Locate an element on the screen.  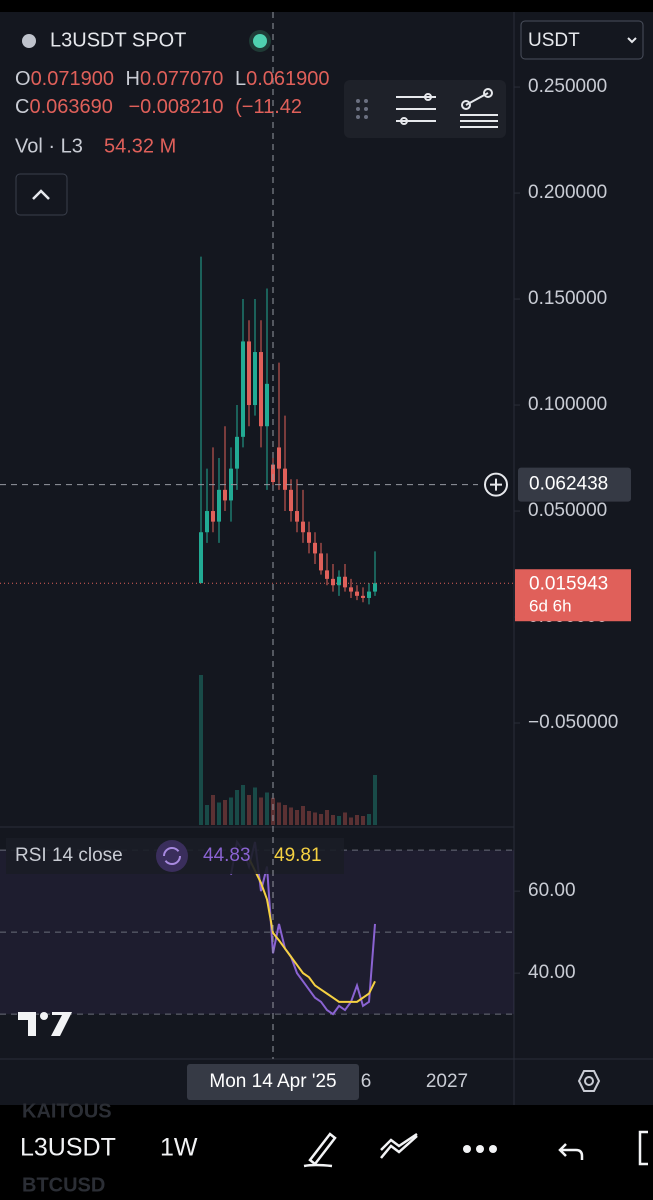
collapse-icon is located at coordinates (41, 194).